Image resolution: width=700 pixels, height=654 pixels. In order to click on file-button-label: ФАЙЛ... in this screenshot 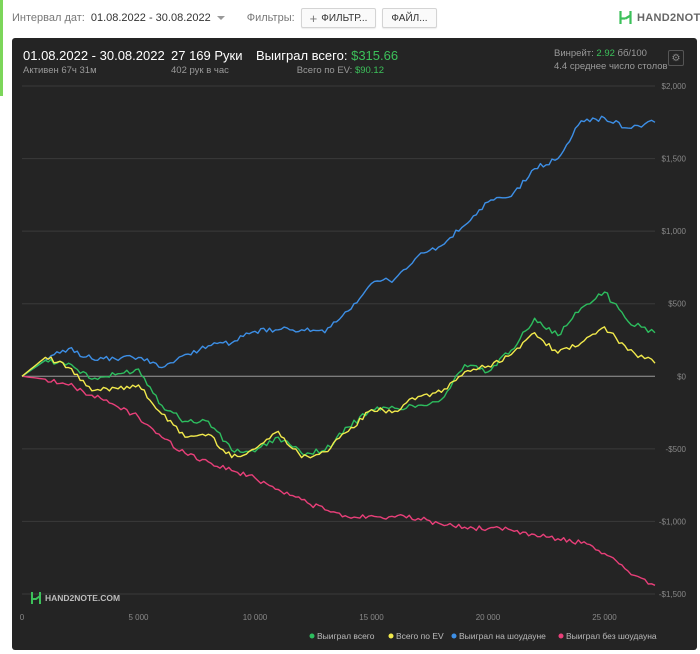, I will do `click(409, 18)`.